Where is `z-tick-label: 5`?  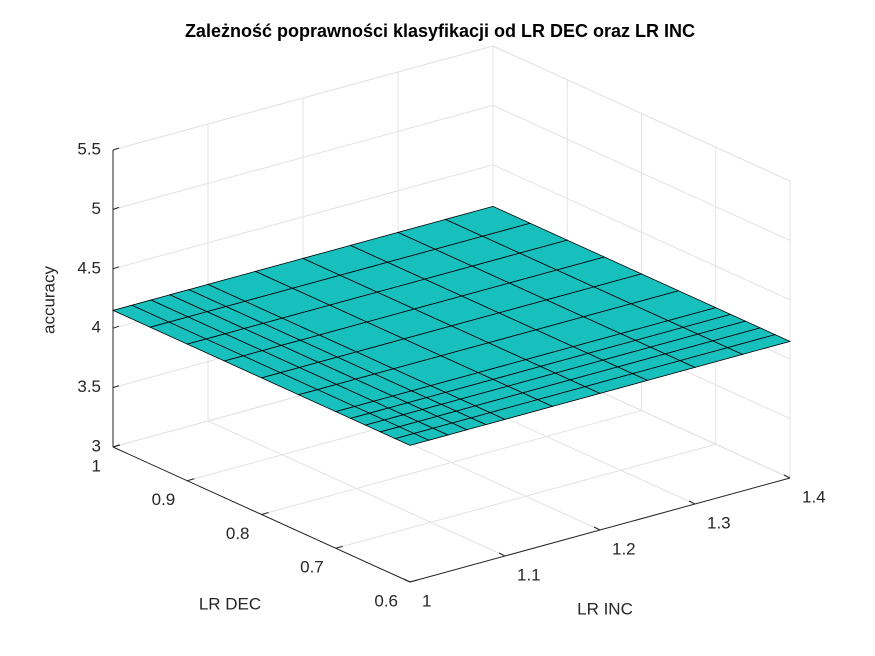
z-tick-label: 5 is located at coordinates (96, 208).